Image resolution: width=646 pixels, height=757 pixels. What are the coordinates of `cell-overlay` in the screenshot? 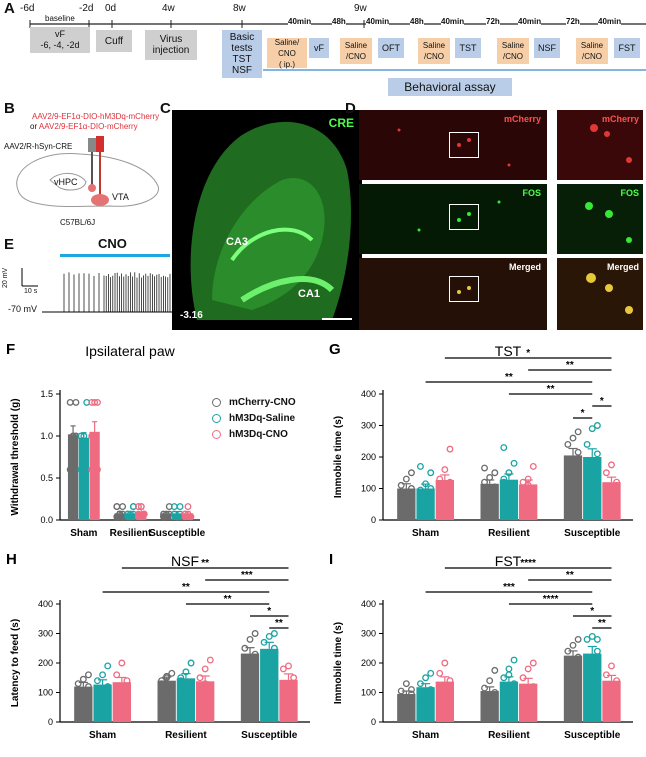 It's located at (502, 220).